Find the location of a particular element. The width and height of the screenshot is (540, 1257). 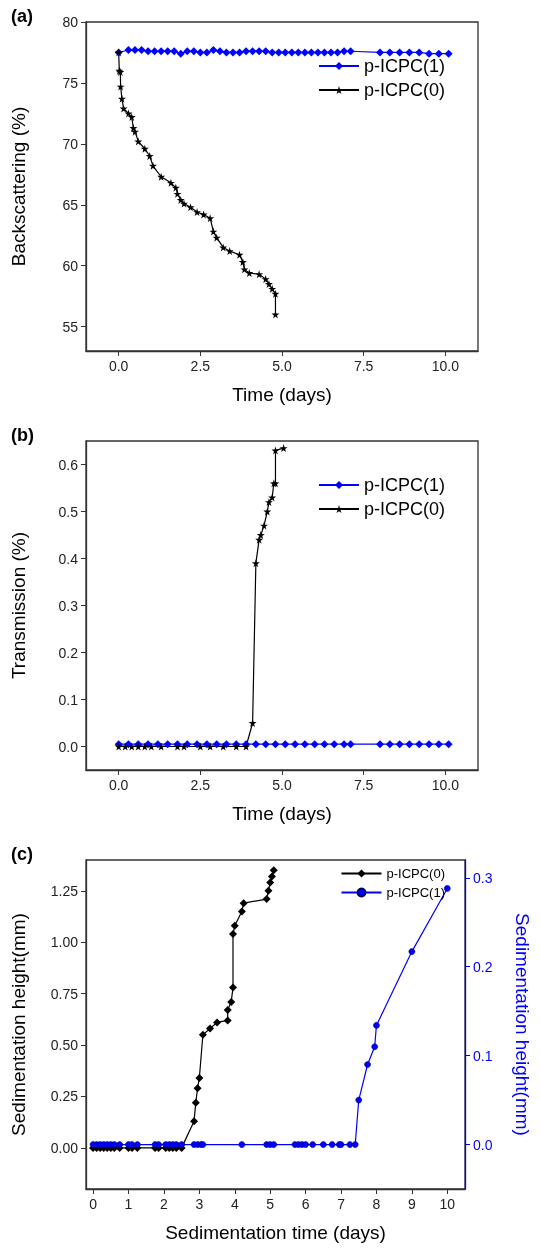

y-tick-label: 0.1 is located at coordinates (68, 699).